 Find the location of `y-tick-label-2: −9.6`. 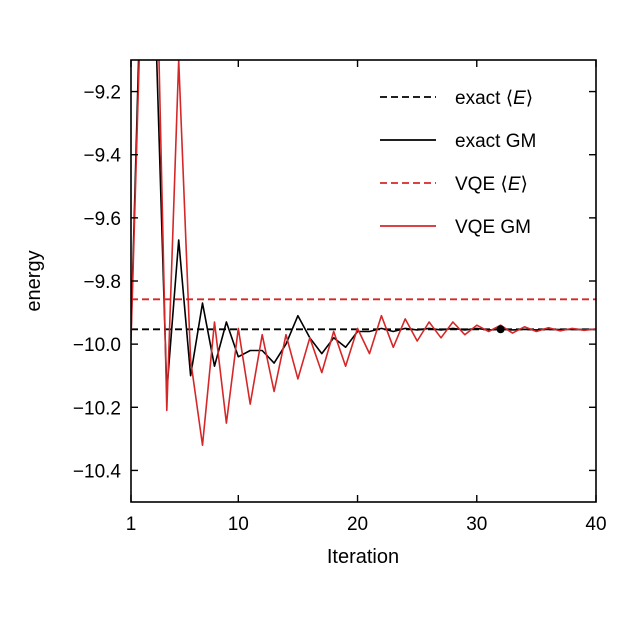

y-tick-label-2: −9.6 is located at coordinates (102, 219).